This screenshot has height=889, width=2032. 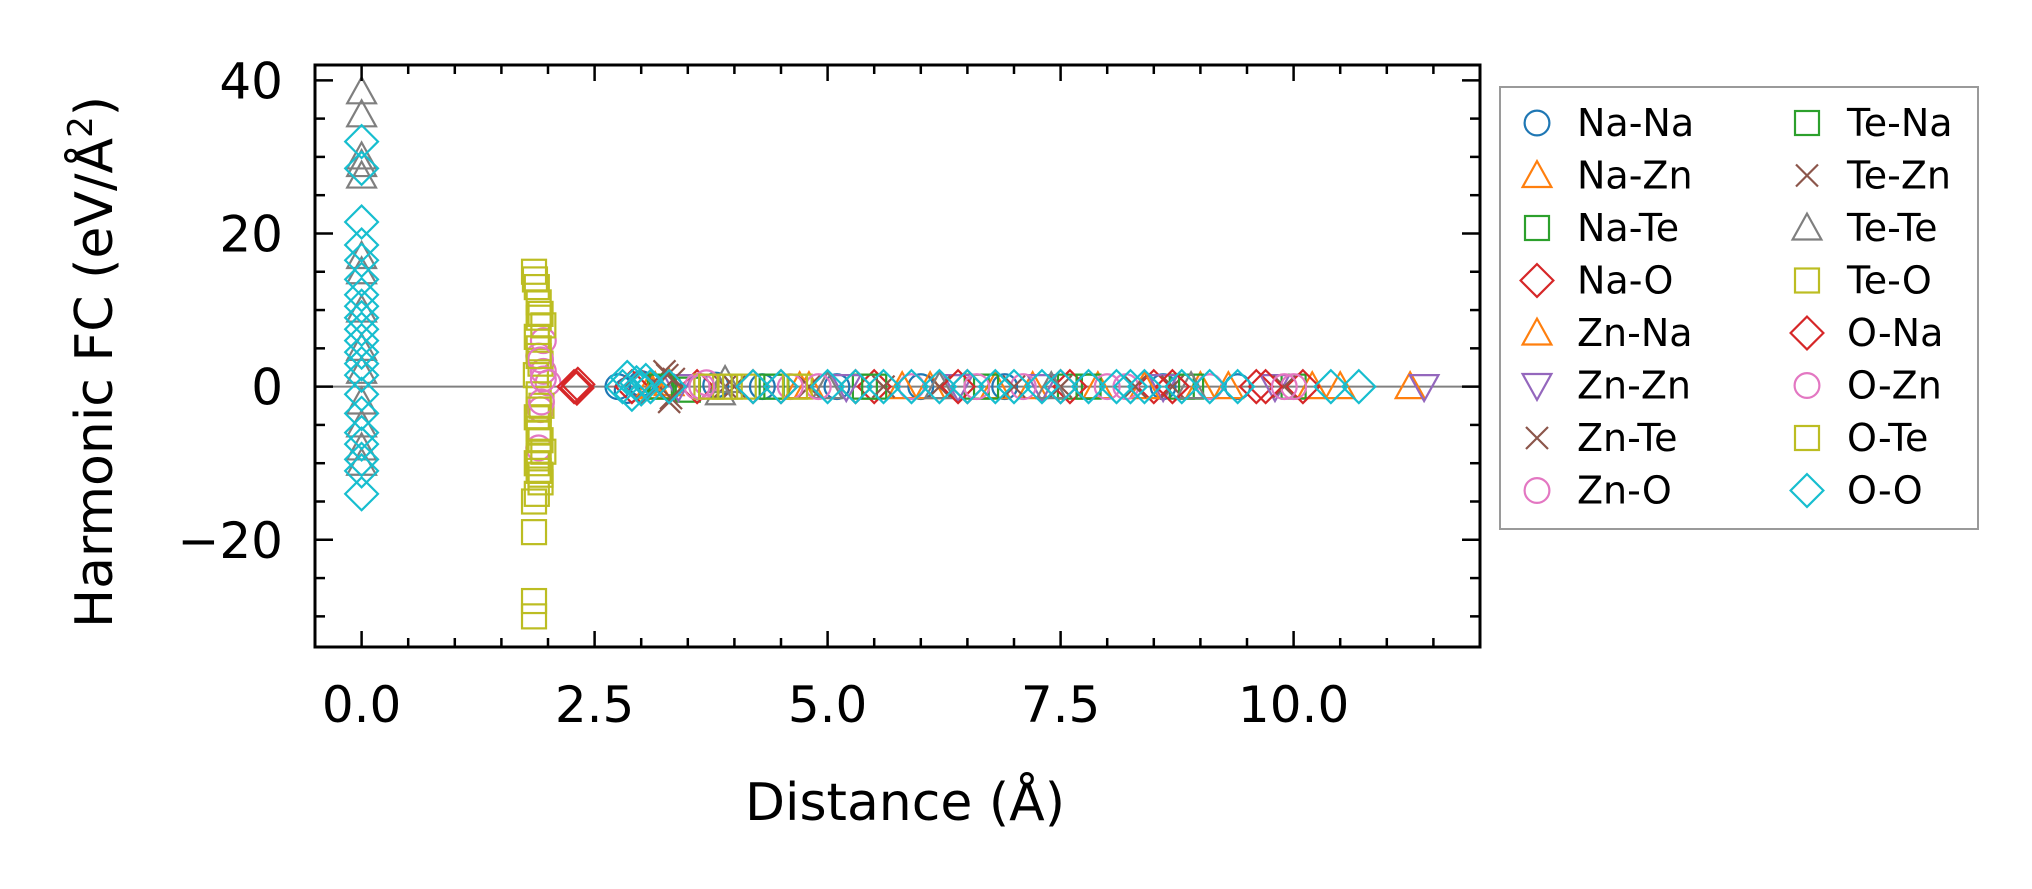 I want to click on legend-label: Te-Na, so click(x=1899, y=123).